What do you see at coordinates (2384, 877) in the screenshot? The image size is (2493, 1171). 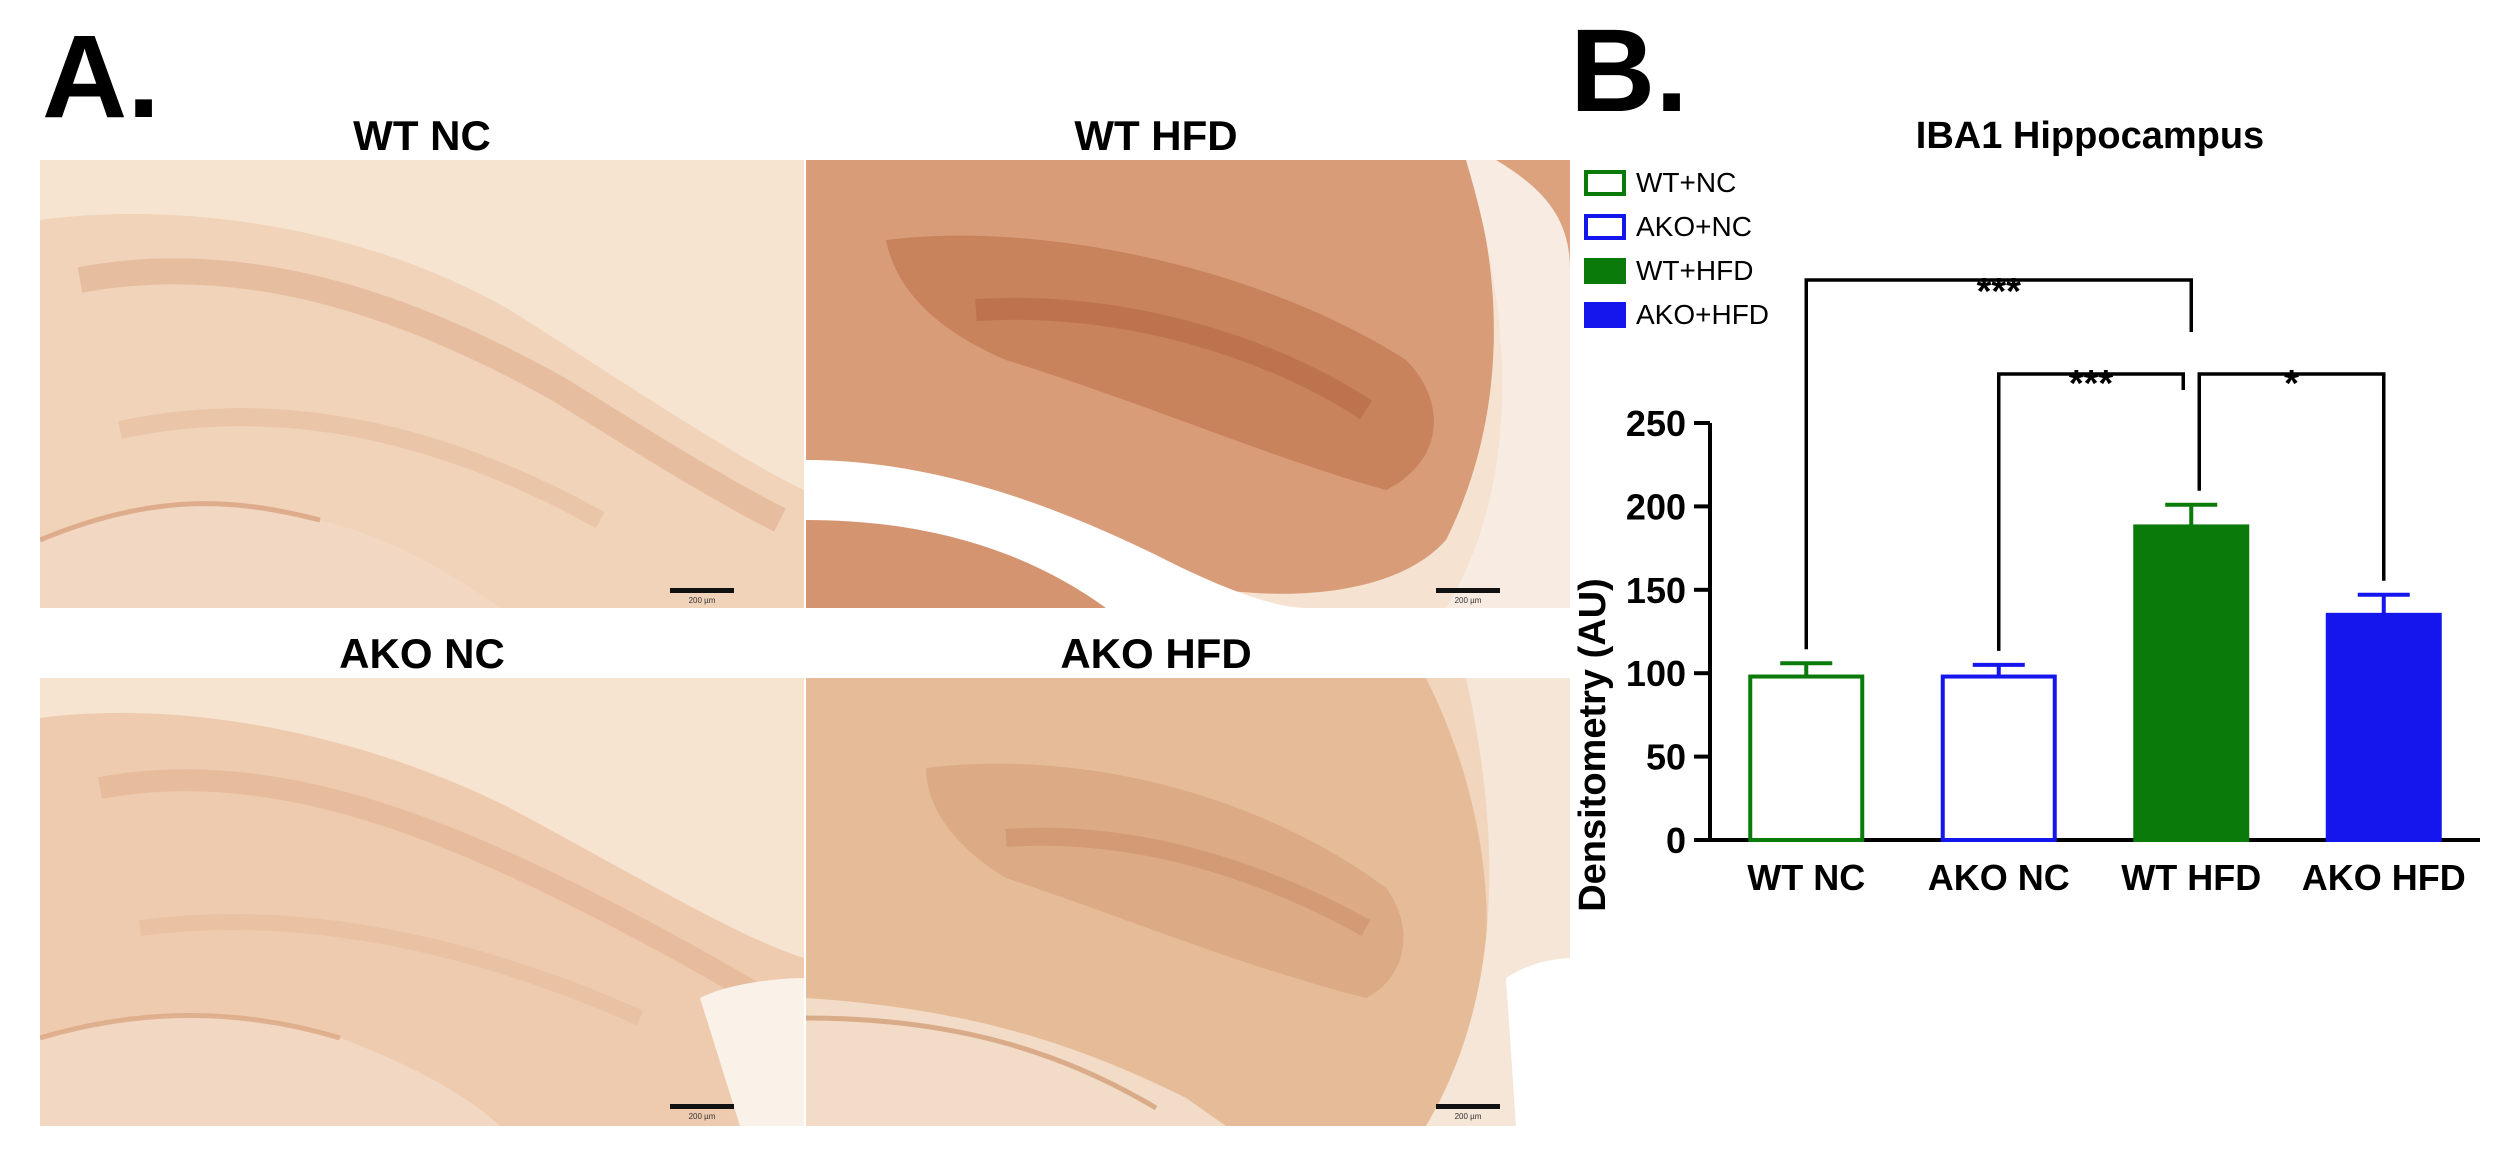 I see `x-tick-label: AKO HFD` at bounding box center [2384, 877].